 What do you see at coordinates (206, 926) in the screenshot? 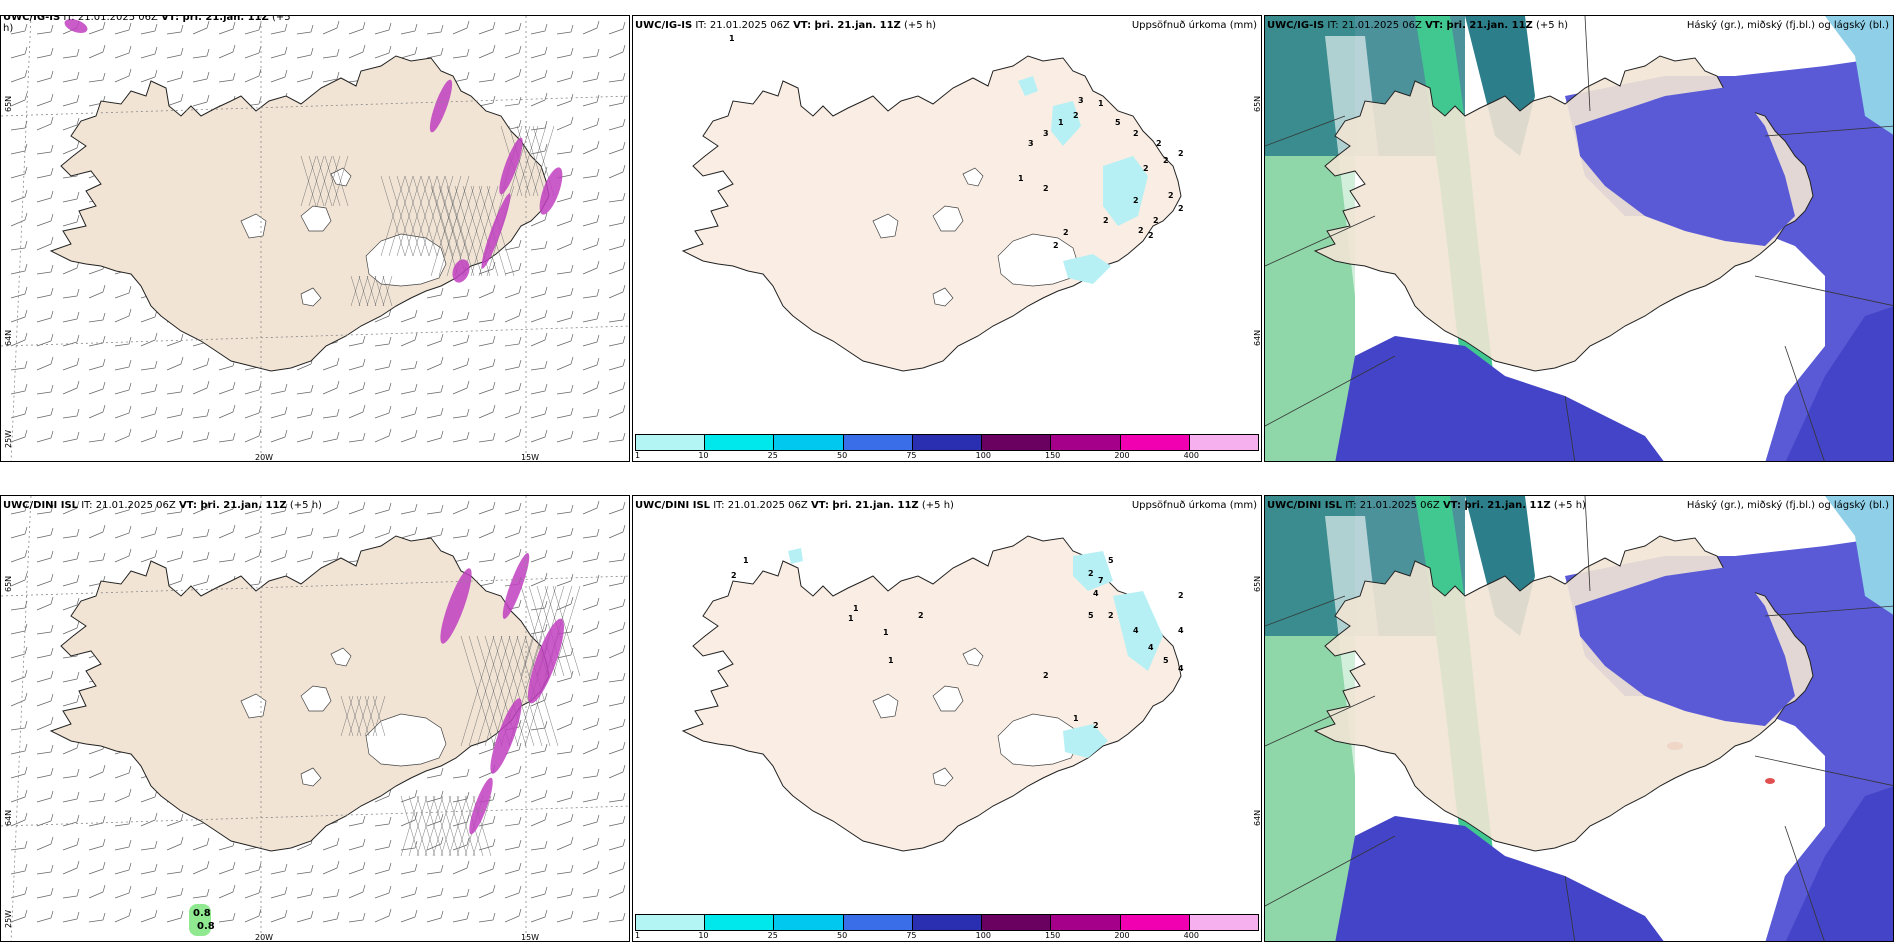
I see `point-value-b: 0.8` at bounding box center [206, 926].